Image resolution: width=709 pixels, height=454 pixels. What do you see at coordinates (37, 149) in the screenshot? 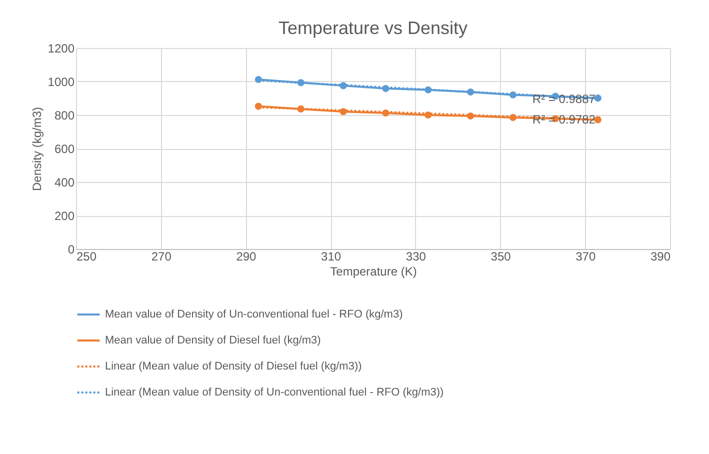
I see `y-axis-title: Density (kg/m3)` at bounding box center [37, 149].